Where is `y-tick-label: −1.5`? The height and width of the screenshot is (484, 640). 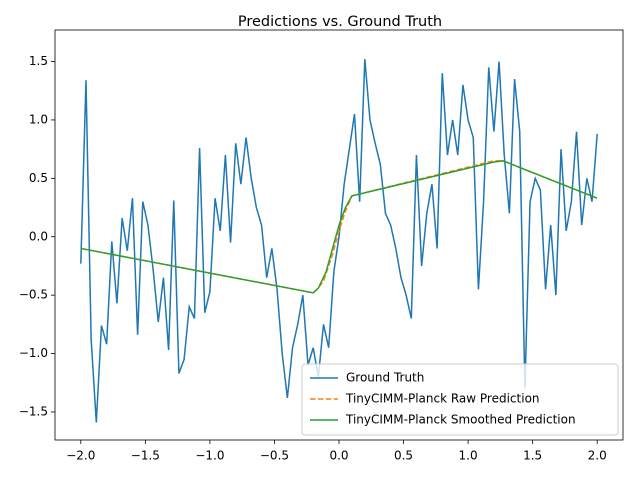 y-tick-label: −1.5 is located at coordinates (33, 411).